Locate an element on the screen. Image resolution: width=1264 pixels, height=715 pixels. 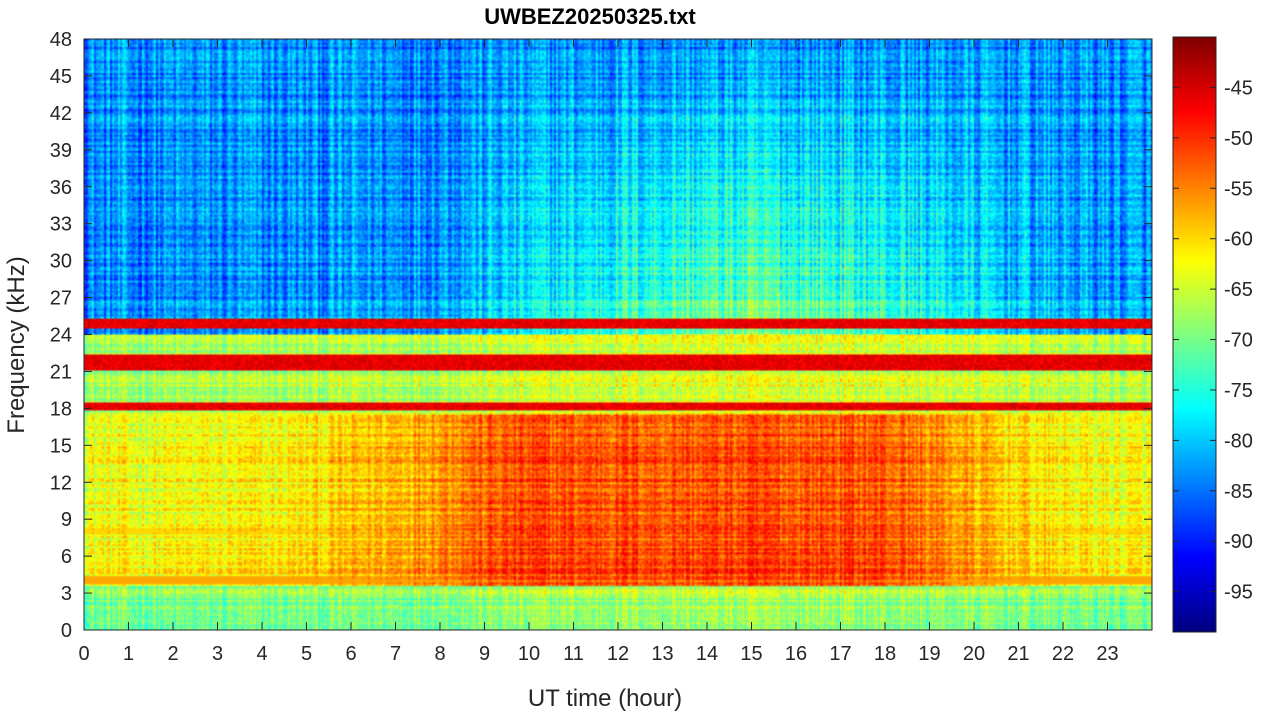
x-tick-label: 12 is located at coordinates (618, 654).